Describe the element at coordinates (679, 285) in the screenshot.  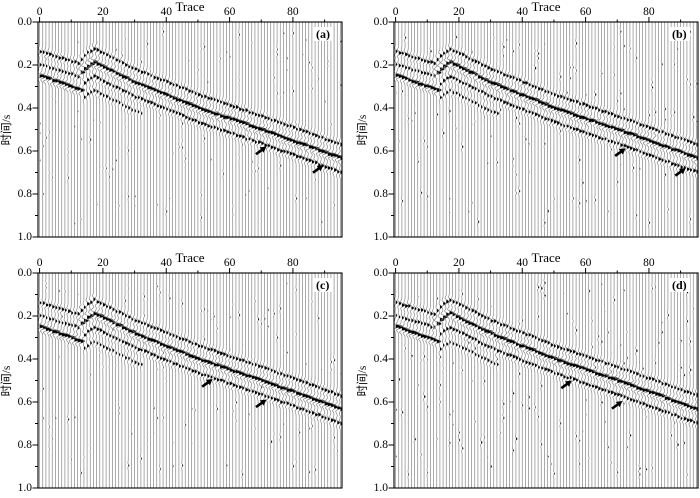
I see `panel-label: (d)` at that location.